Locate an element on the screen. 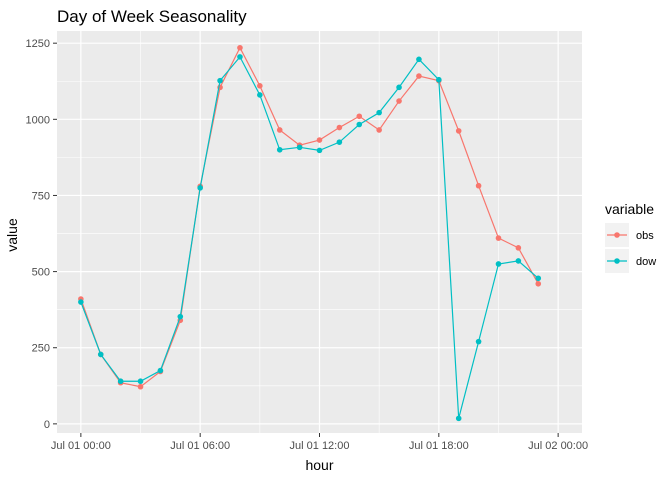  x-tick-label: Jul 01 18:00 is located at coordinates (439, 446).